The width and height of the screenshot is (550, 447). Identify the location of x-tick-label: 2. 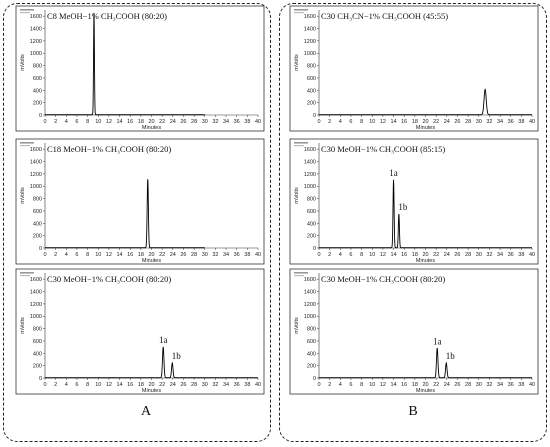
(329, 385).